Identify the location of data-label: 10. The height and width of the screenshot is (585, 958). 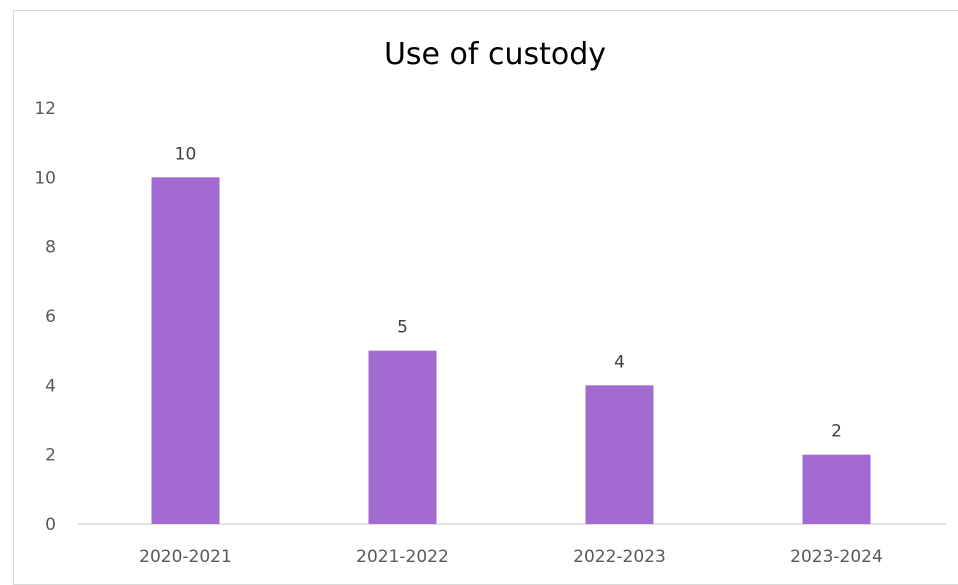
(186, 154).